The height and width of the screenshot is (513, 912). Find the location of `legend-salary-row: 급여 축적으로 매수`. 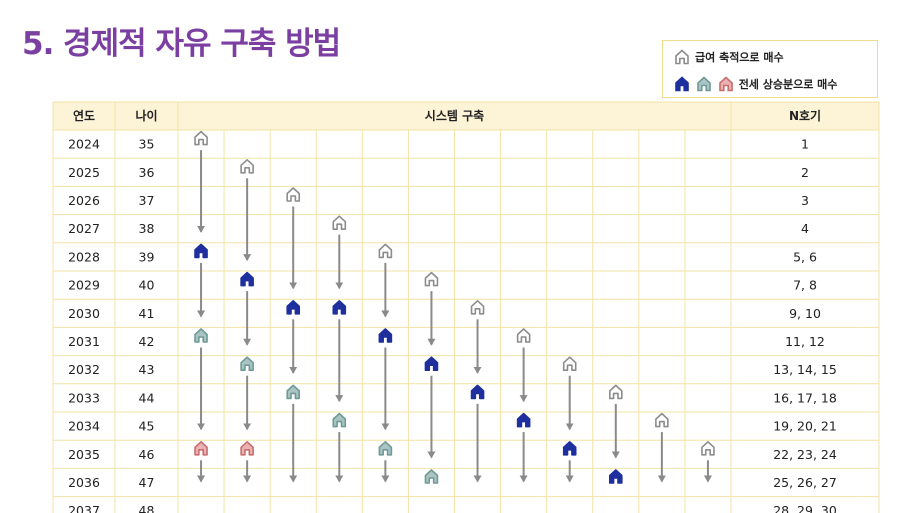

legend-salary-row: 급여 축적으로 매수 is located at coordinates (729, 57).